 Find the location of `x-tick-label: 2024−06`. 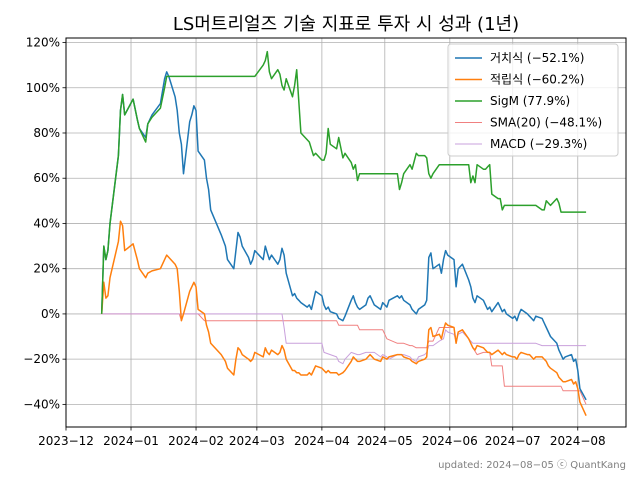

x-tick-label: 2024−06 is located at coordinates (450, 441).